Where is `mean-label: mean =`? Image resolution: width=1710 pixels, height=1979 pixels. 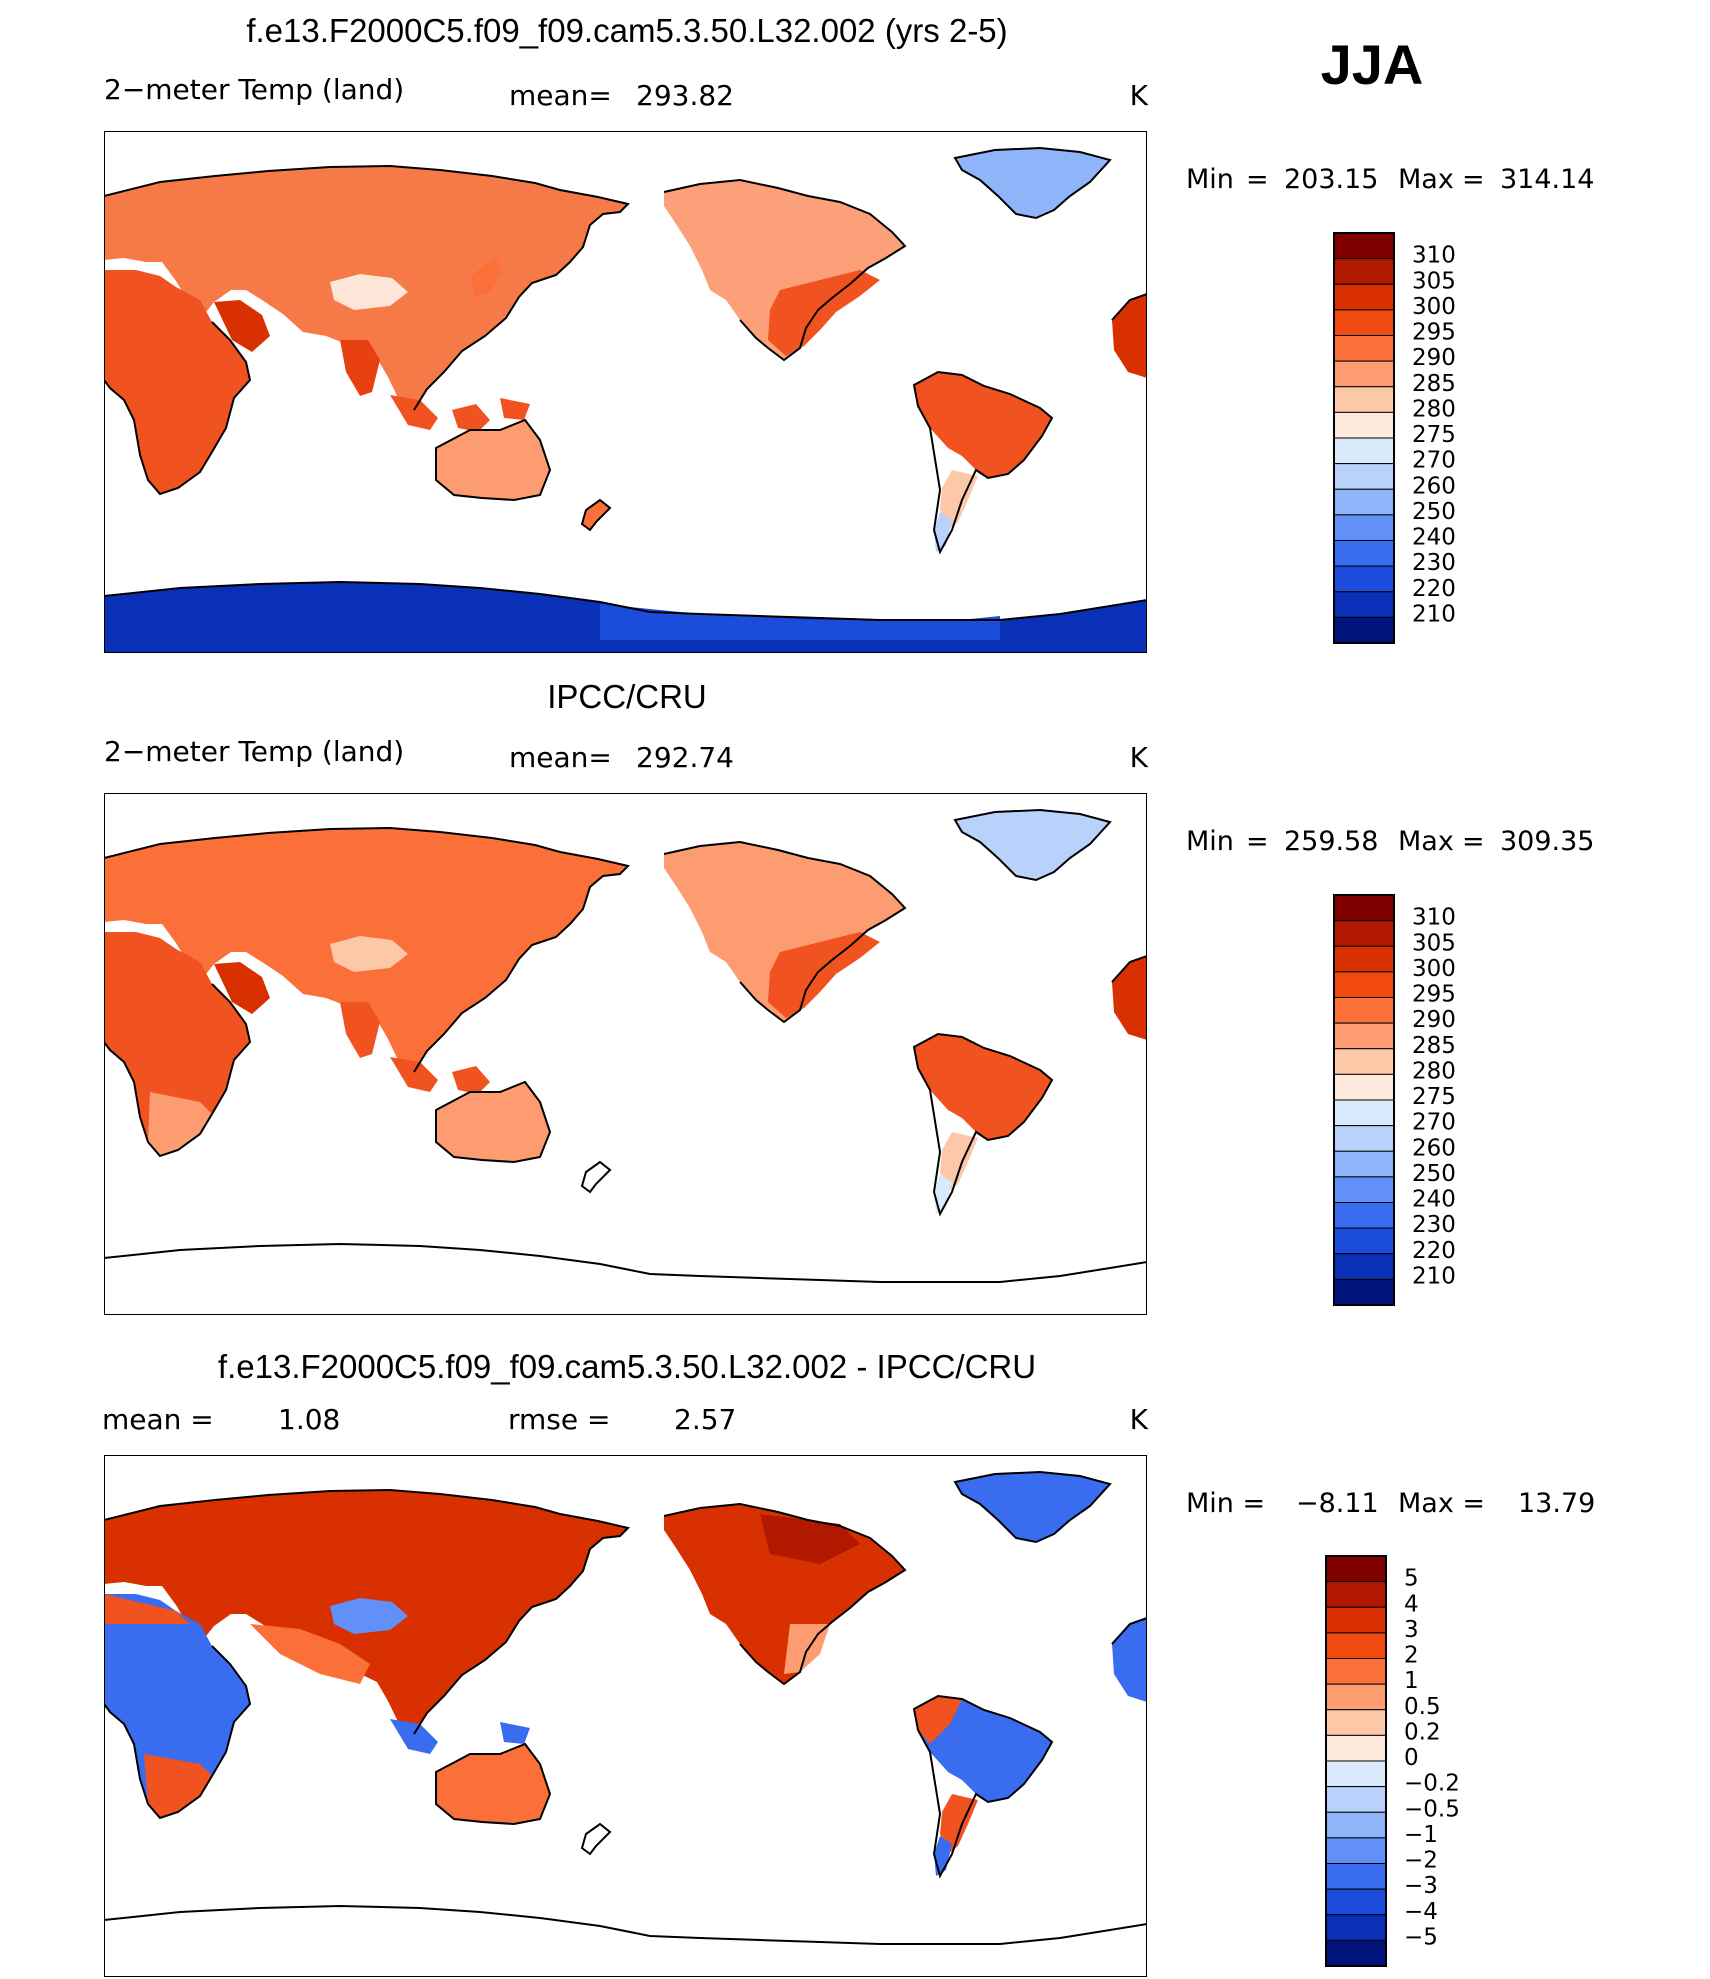 mean-label: mean = is located at coordinates (158, 1419).